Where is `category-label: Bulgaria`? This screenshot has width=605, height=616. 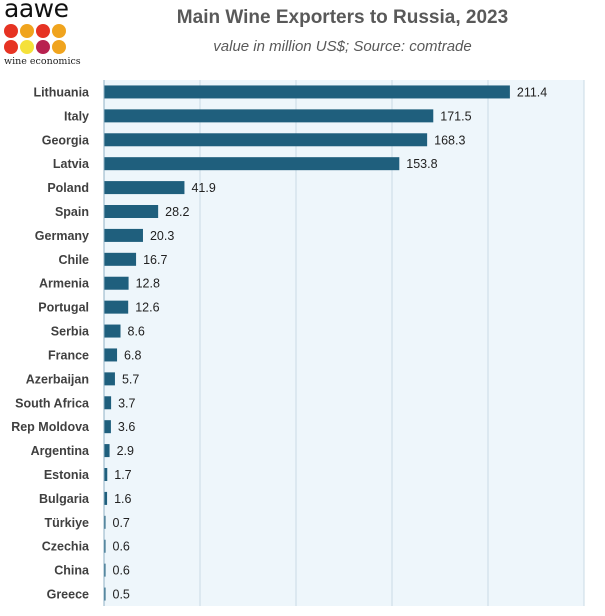
category-label: Bulgaria is located at coordinates (64, 499).